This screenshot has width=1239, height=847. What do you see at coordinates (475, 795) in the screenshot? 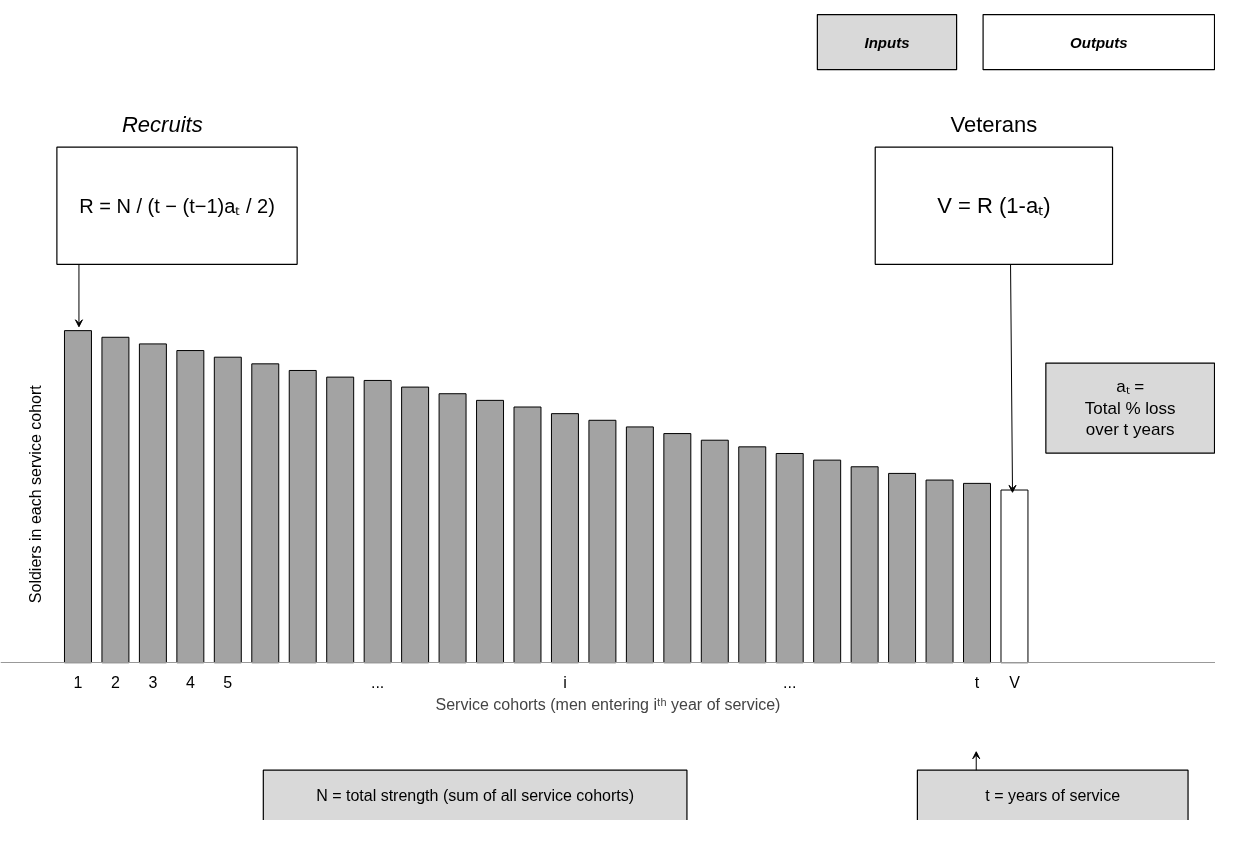
I see `text: N = total strength (sum of all service cohorts)` at bounding box center [475, 795].